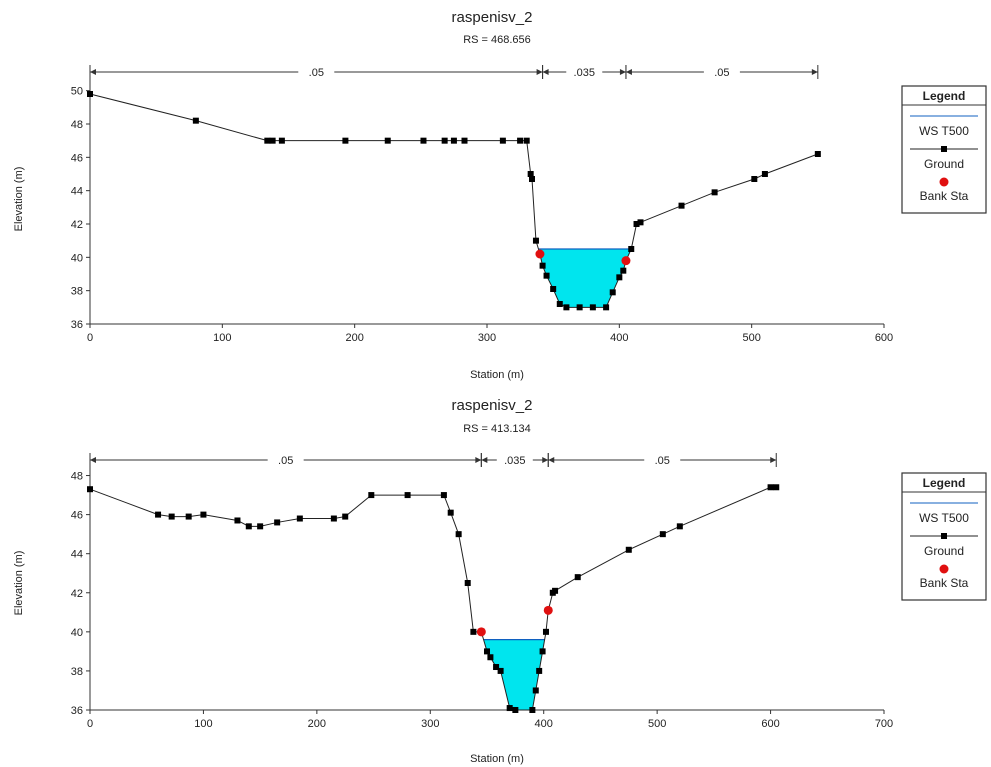 Image resolution: width=991 pixels, height=767 pixels. I want to click on mannings-n-label: .035, so click(514, 461).